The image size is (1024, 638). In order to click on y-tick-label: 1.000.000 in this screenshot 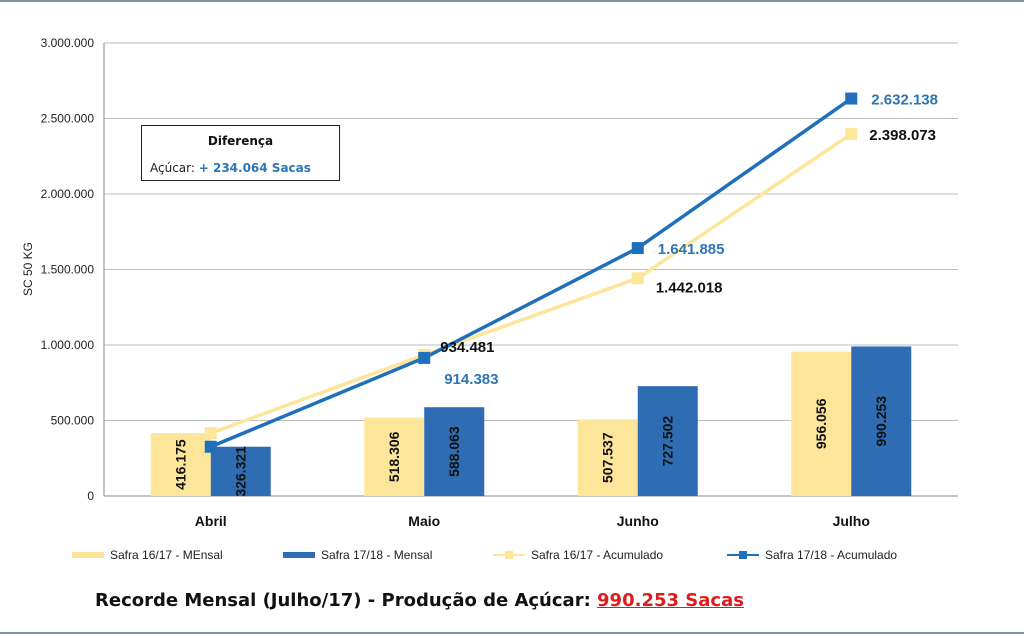, I will do `click(68, 345)`.